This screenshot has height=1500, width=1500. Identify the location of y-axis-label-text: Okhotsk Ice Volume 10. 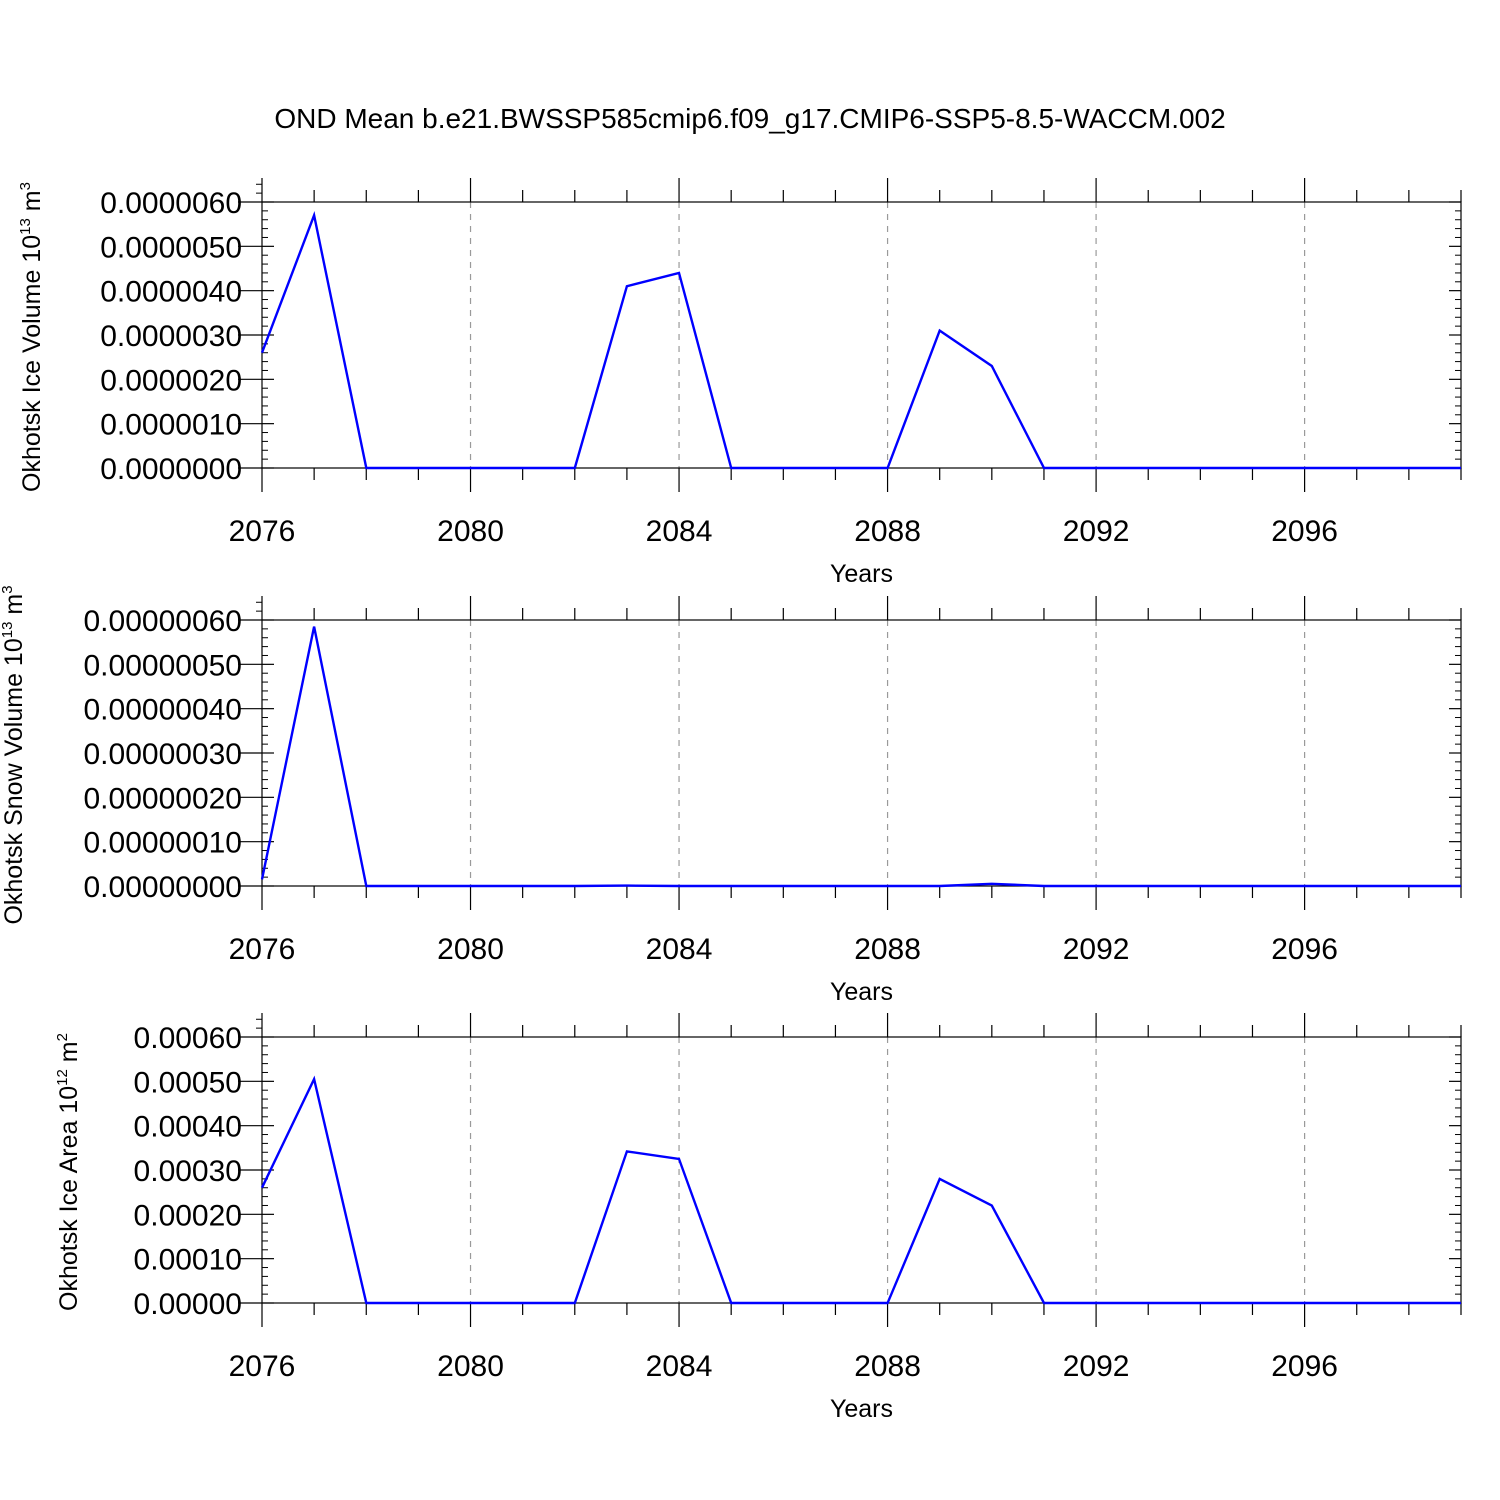
(32, 363).